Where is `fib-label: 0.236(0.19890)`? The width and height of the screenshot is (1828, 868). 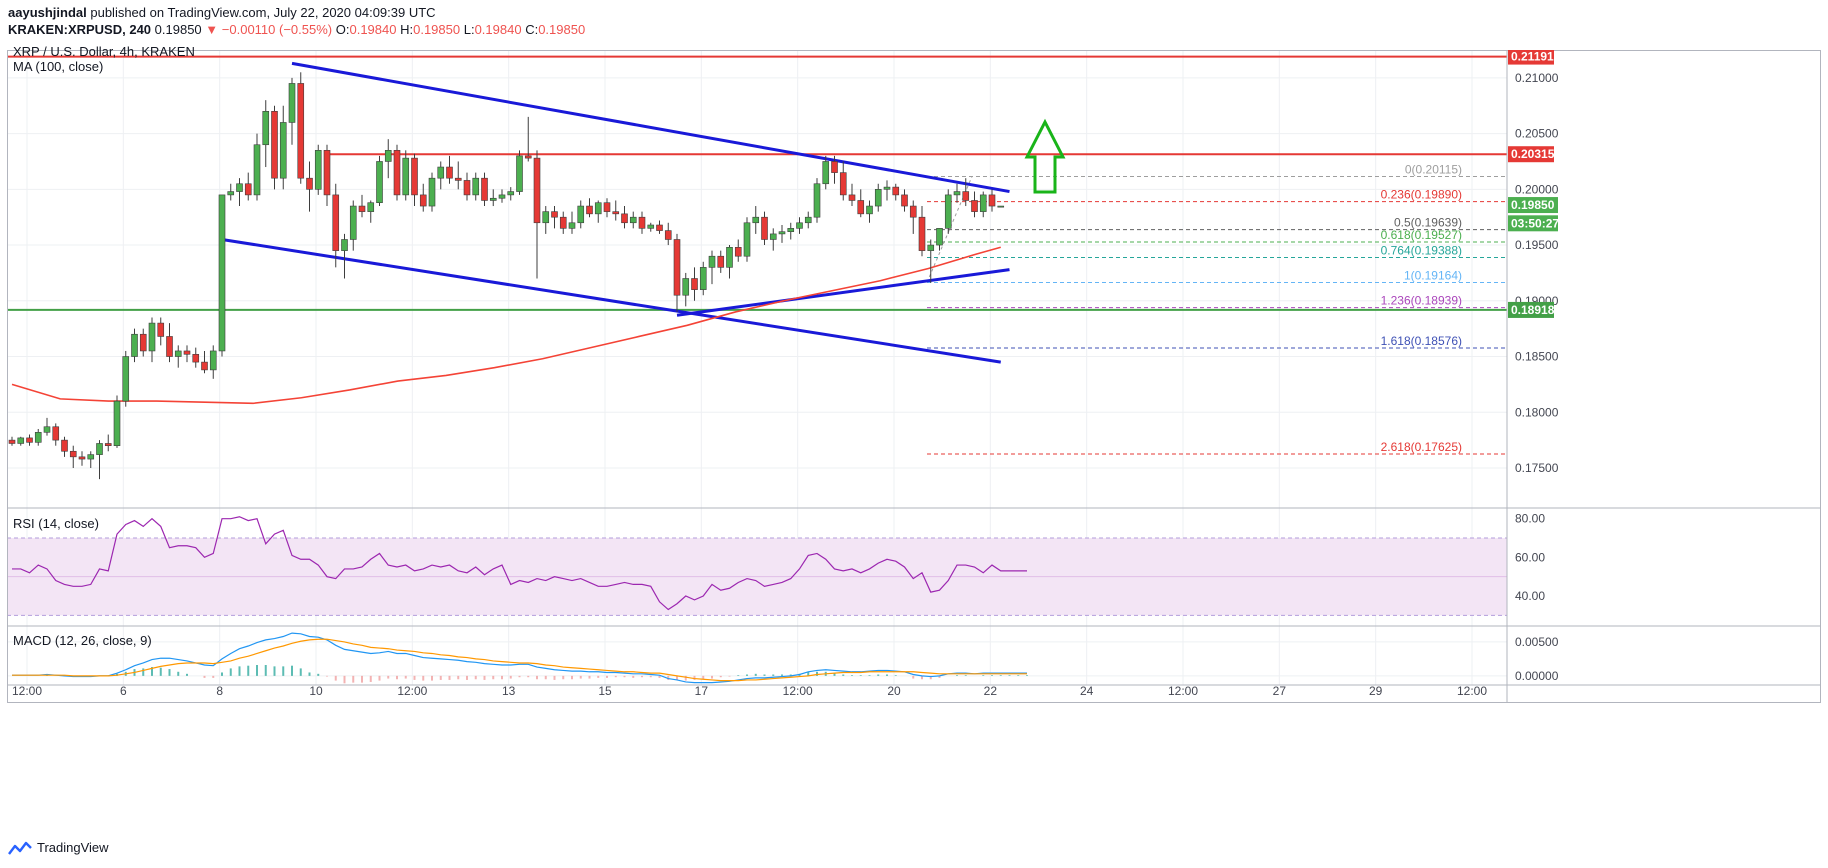
fib-label: 0.236(0.19890) is located at coordinates (1421, 195).